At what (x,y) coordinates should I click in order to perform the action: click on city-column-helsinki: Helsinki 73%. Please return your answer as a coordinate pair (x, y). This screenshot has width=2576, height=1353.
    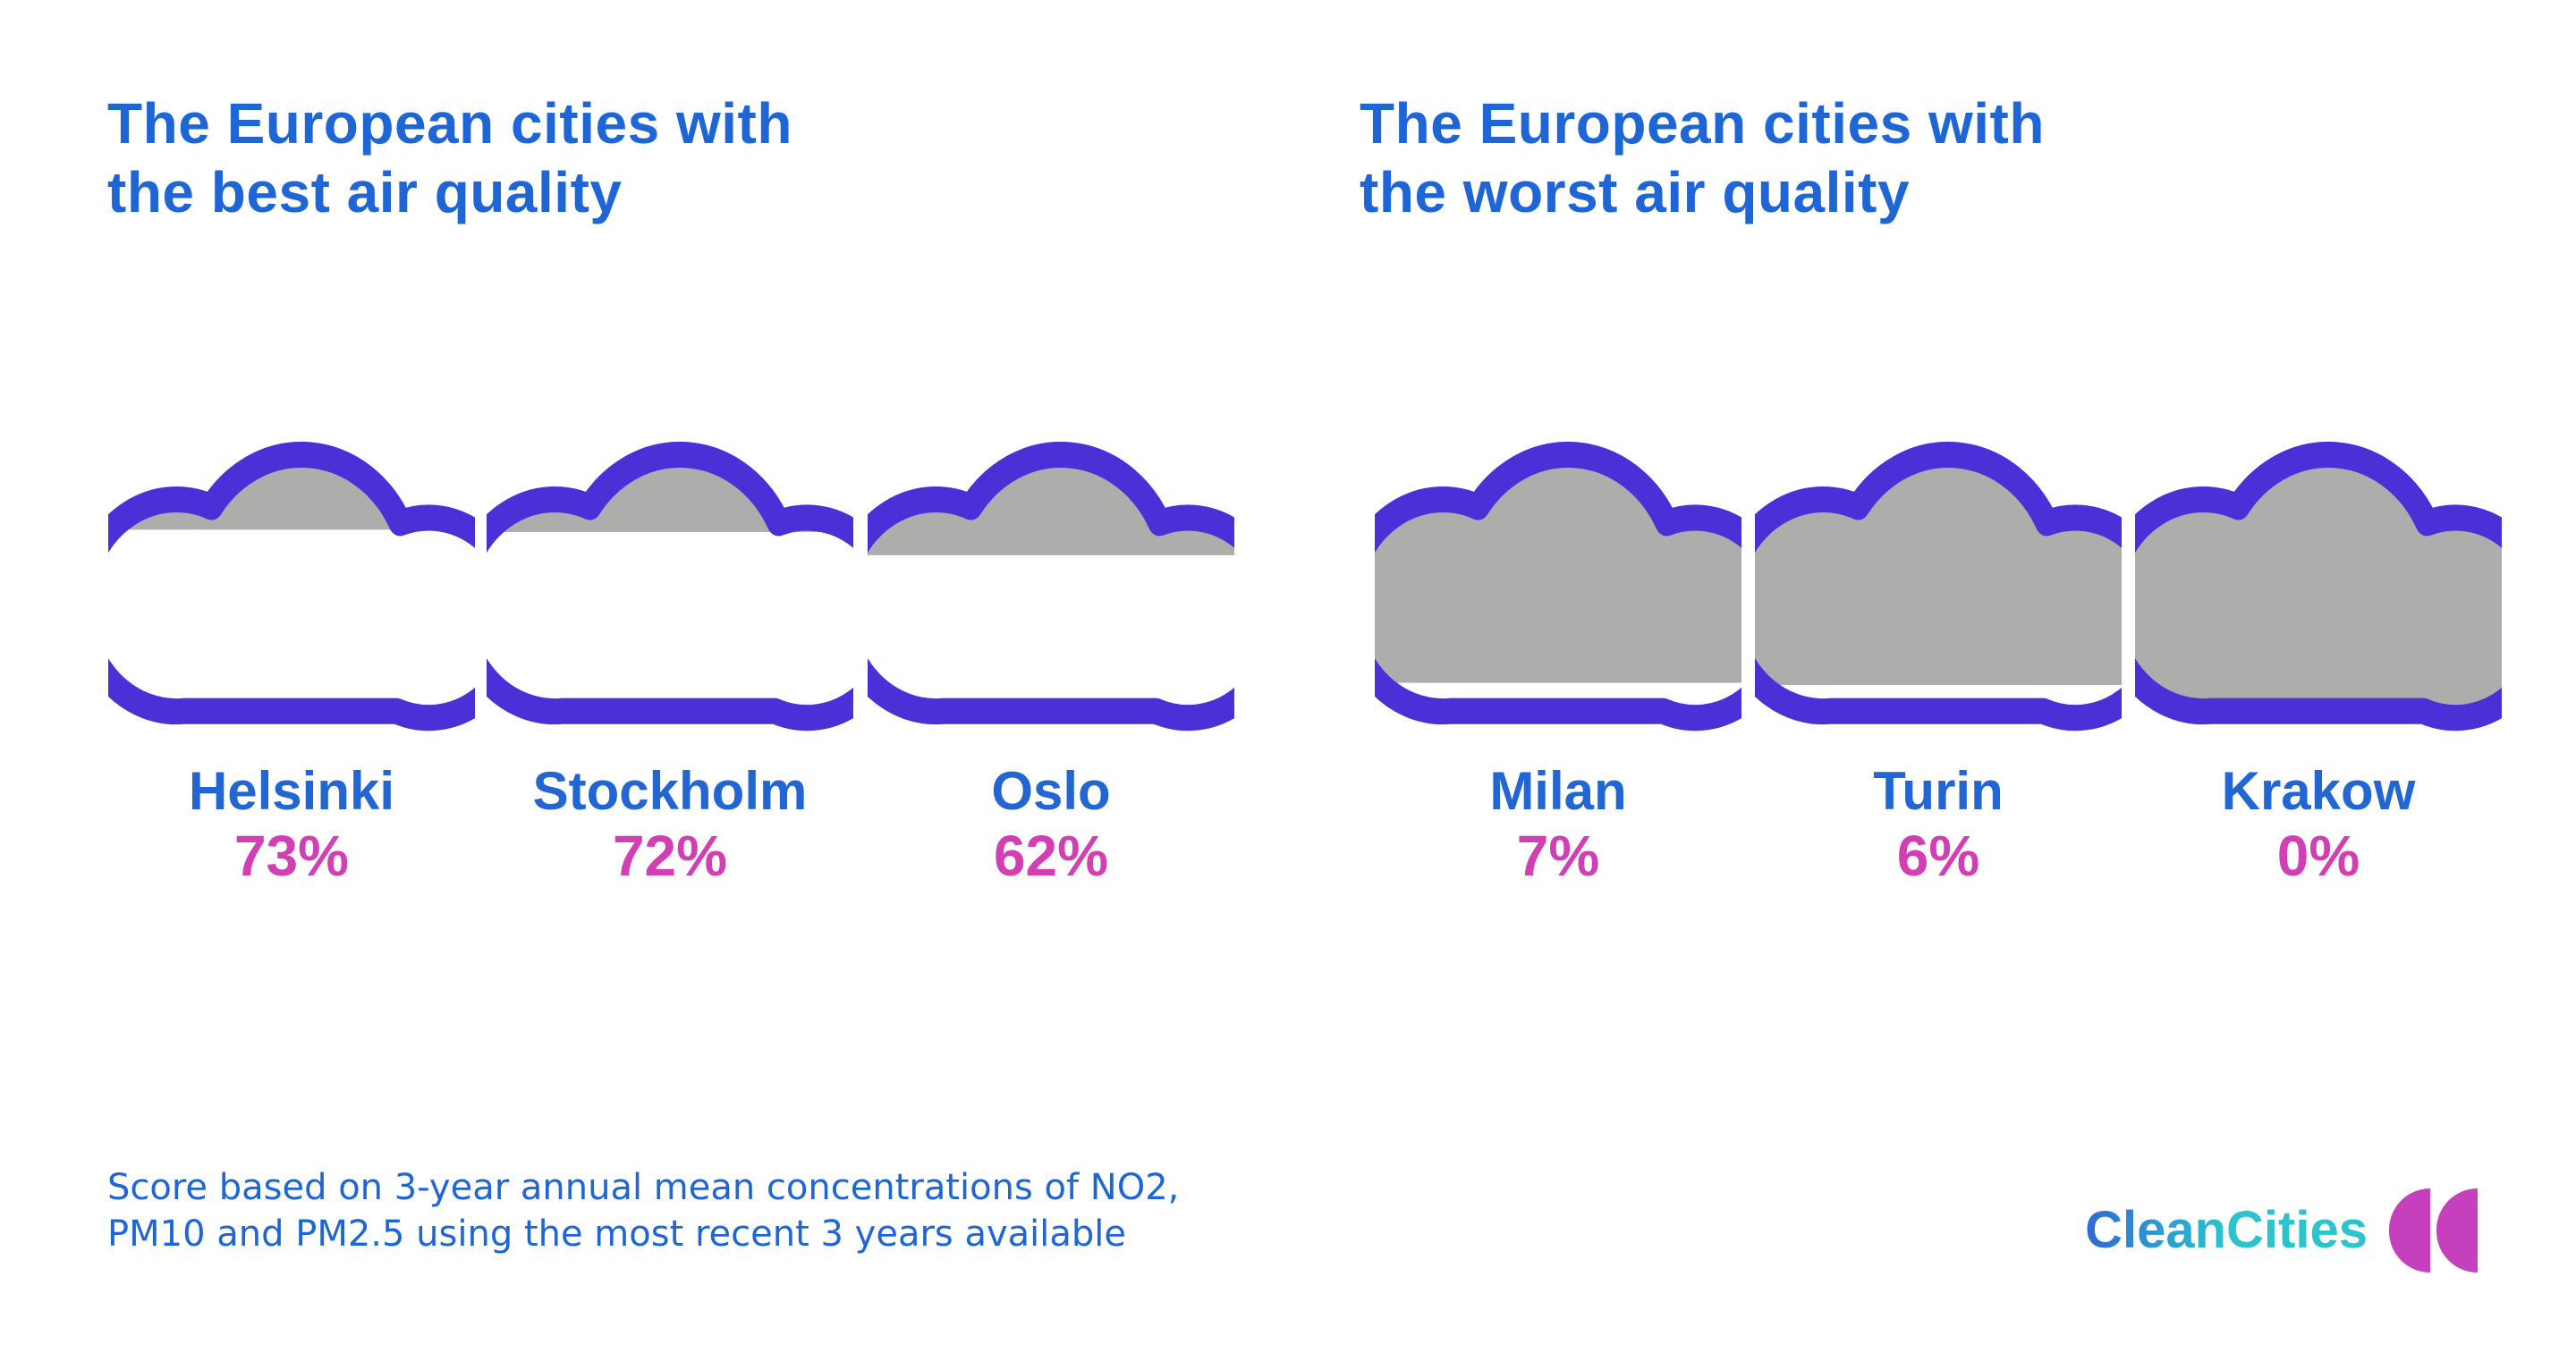
    Looking at the image, I should click on (291, 660).